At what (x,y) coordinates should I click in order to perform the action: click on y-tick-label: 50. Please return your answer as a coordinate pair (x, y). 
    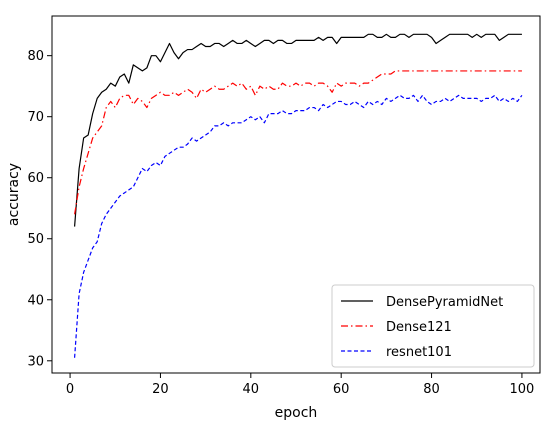
    Looking at the image, I should click on (35, 239).